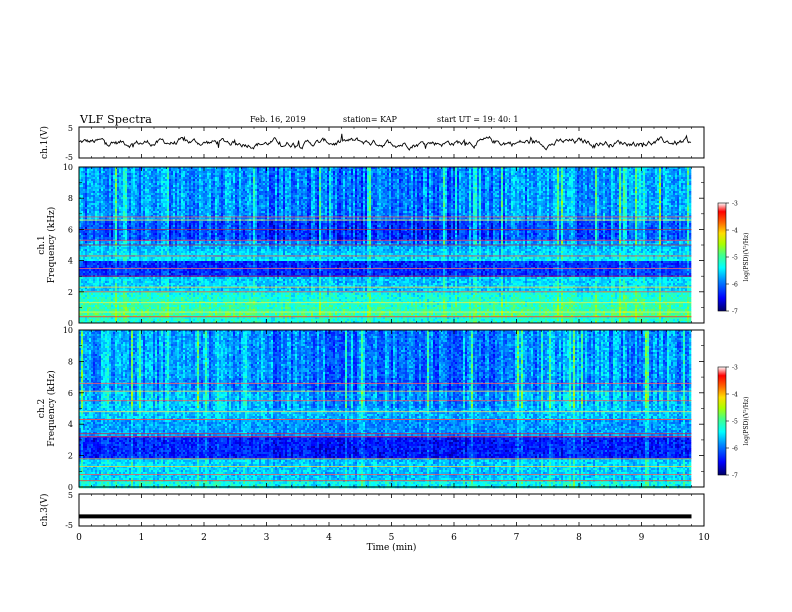 This screenshot has height=612, width=792. Describe the element at coordinates (44, 510) in the screenshot. I see `y-axis-label: ch.3(V)` at that location.